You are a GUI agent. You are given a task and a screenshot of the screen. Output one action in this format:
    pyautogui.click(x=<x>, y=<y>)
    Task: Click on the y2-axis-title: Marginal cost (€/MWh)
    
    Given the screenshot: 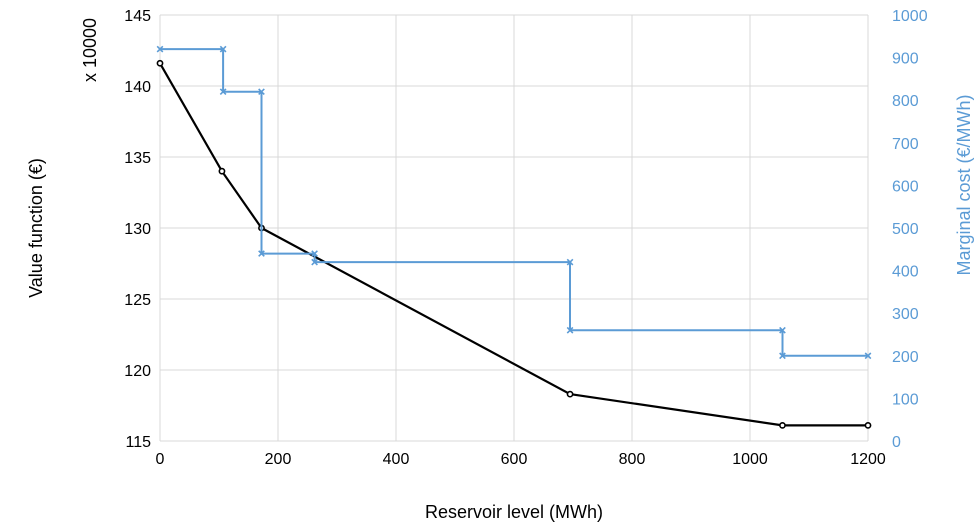 What is the action you would take?
    pyautogui.click(x=964, y=184)
    